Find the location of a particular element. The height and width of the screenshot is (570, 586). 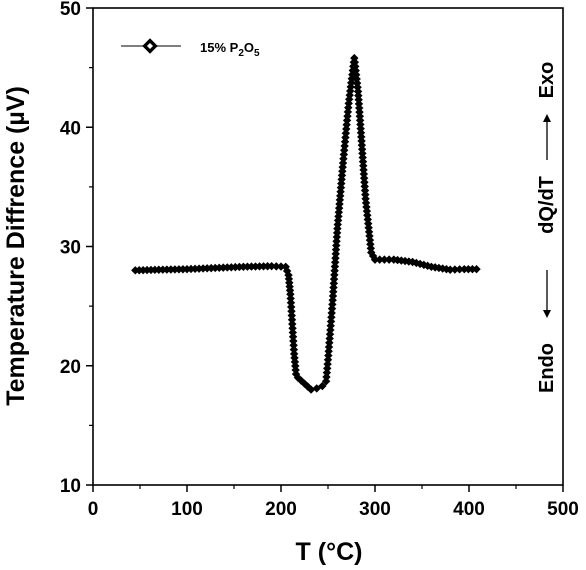

y-axis: 10 20 30 40 50 is located at coordinates (76, 248).